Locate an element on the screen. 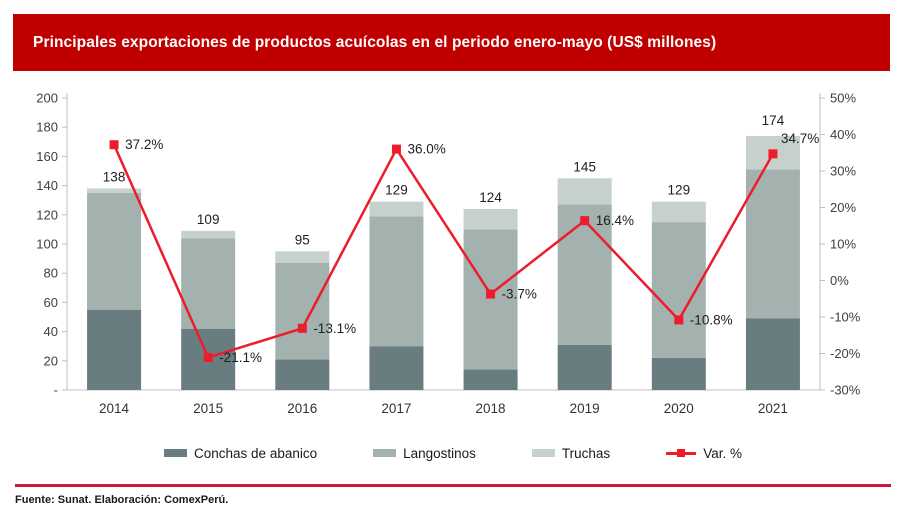 This screenshot has height=525, width=906. legend-item-langostinos: Langostinos is located at coordinates (424, 453).